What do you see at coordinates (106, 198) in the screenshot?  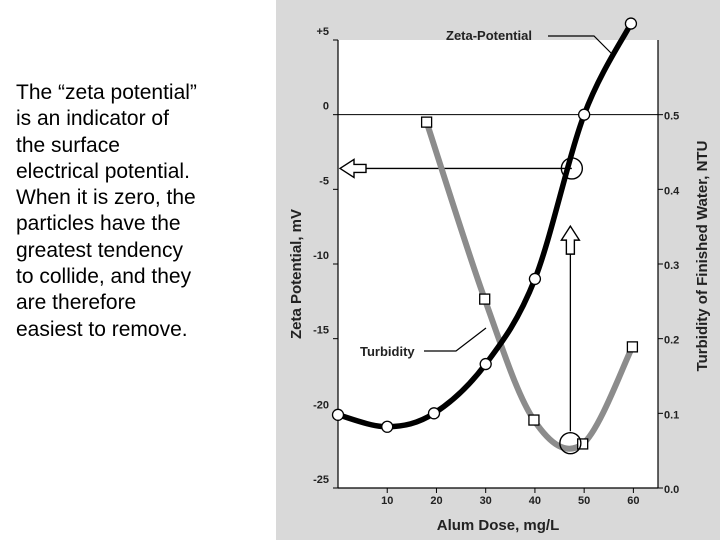 I see `caption-line: When it is zero, the` at bounding box center [106, 198].